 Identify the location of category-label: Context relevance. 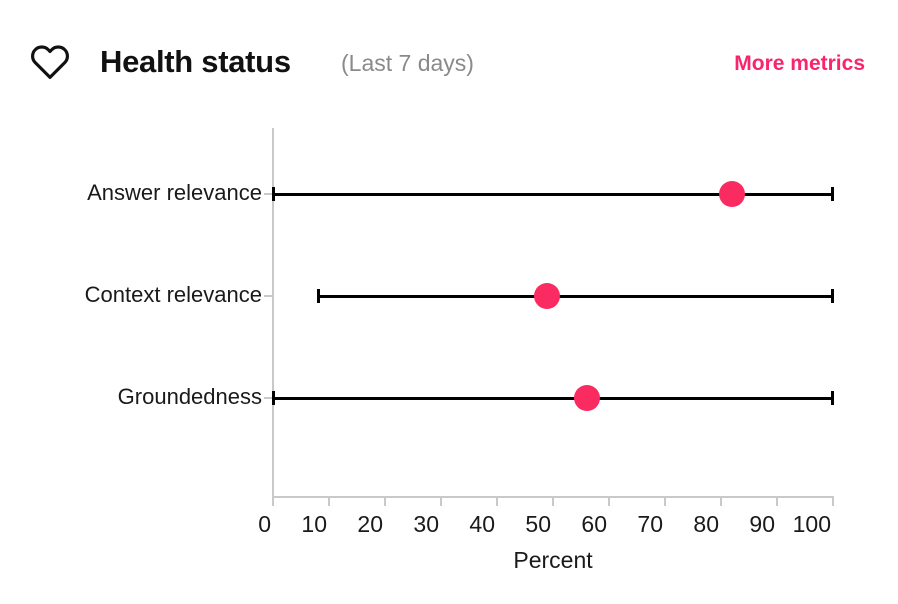
(173, 294).